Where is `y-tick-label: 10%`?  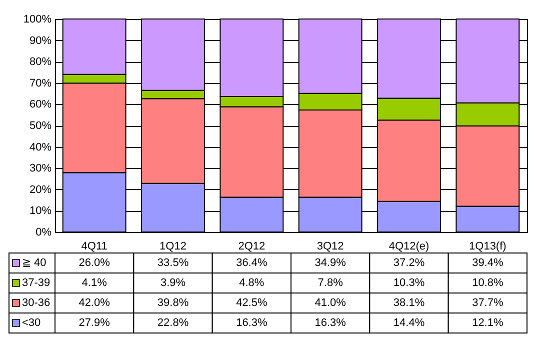
y-tick-label: 10% is located at coordinates (40, 211).